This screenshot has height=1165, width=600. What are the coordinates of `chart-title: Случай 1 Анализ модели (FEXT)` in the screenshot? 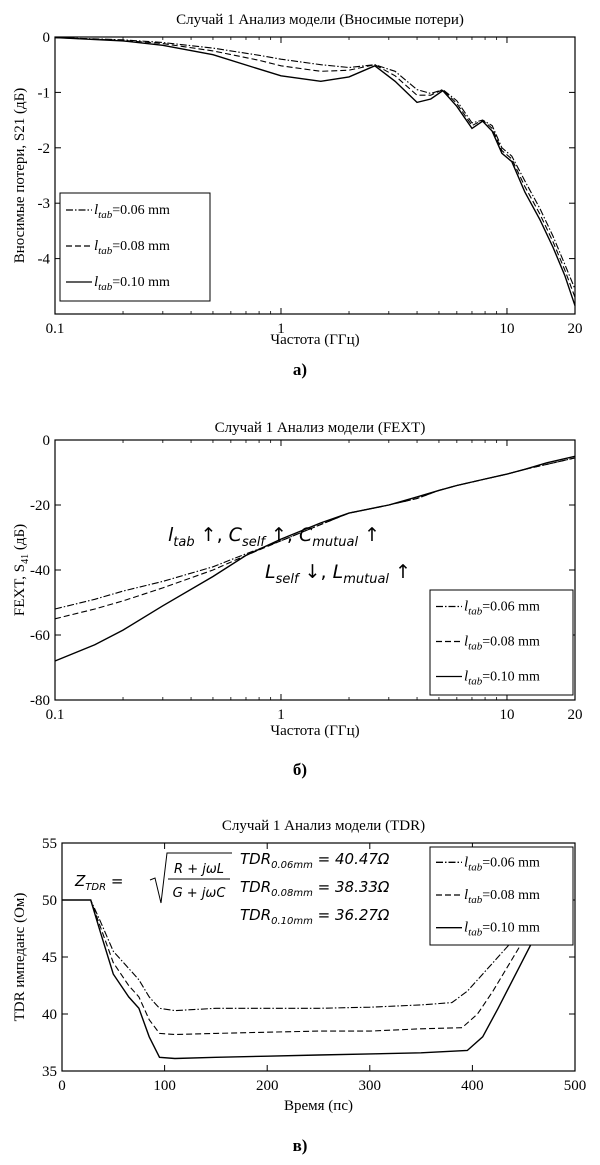 It's located at (320, 428).